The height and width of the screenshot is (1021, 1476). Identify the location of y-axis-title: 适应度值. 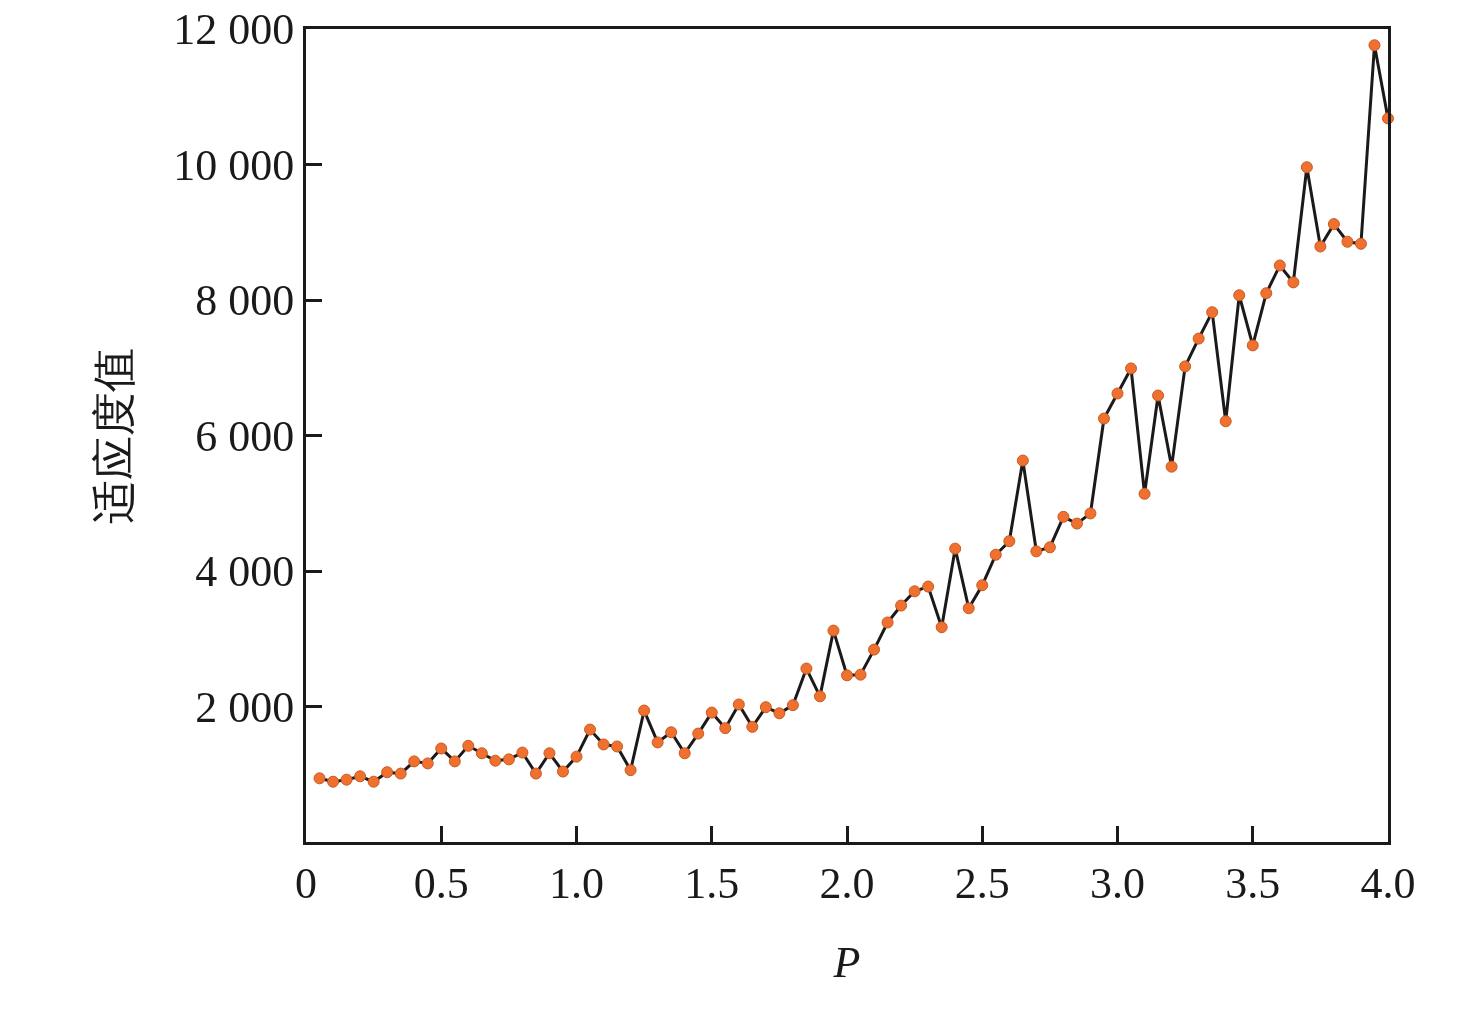
(115, 435).